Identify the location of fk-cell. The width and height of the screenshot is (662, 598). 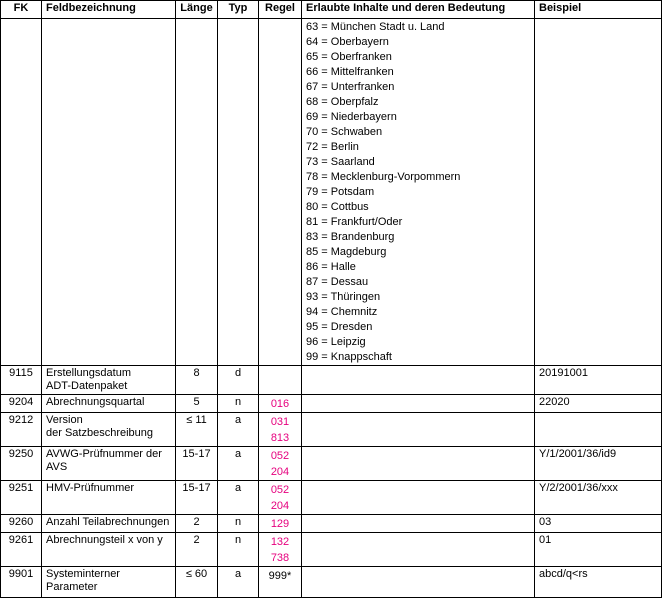
(21, 192).